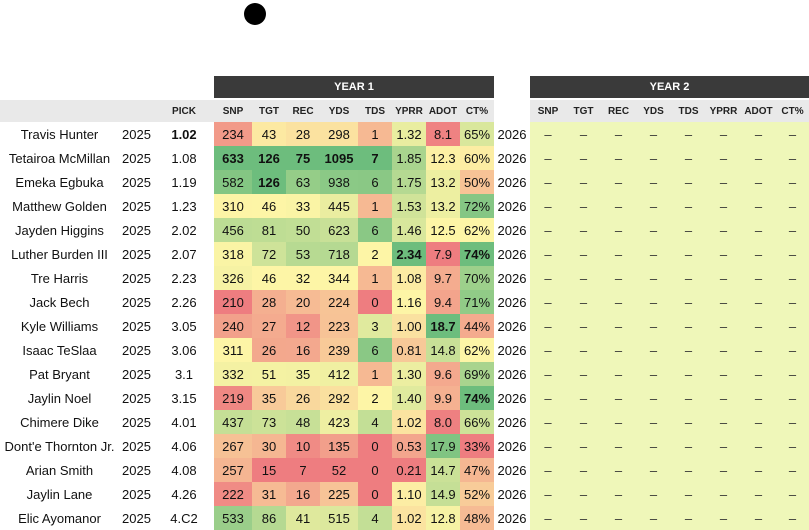  What do you see at coordinates (618, 111) in the screenshot?
I see `y2-rec-header: REC` at bounding box center [618, 111].